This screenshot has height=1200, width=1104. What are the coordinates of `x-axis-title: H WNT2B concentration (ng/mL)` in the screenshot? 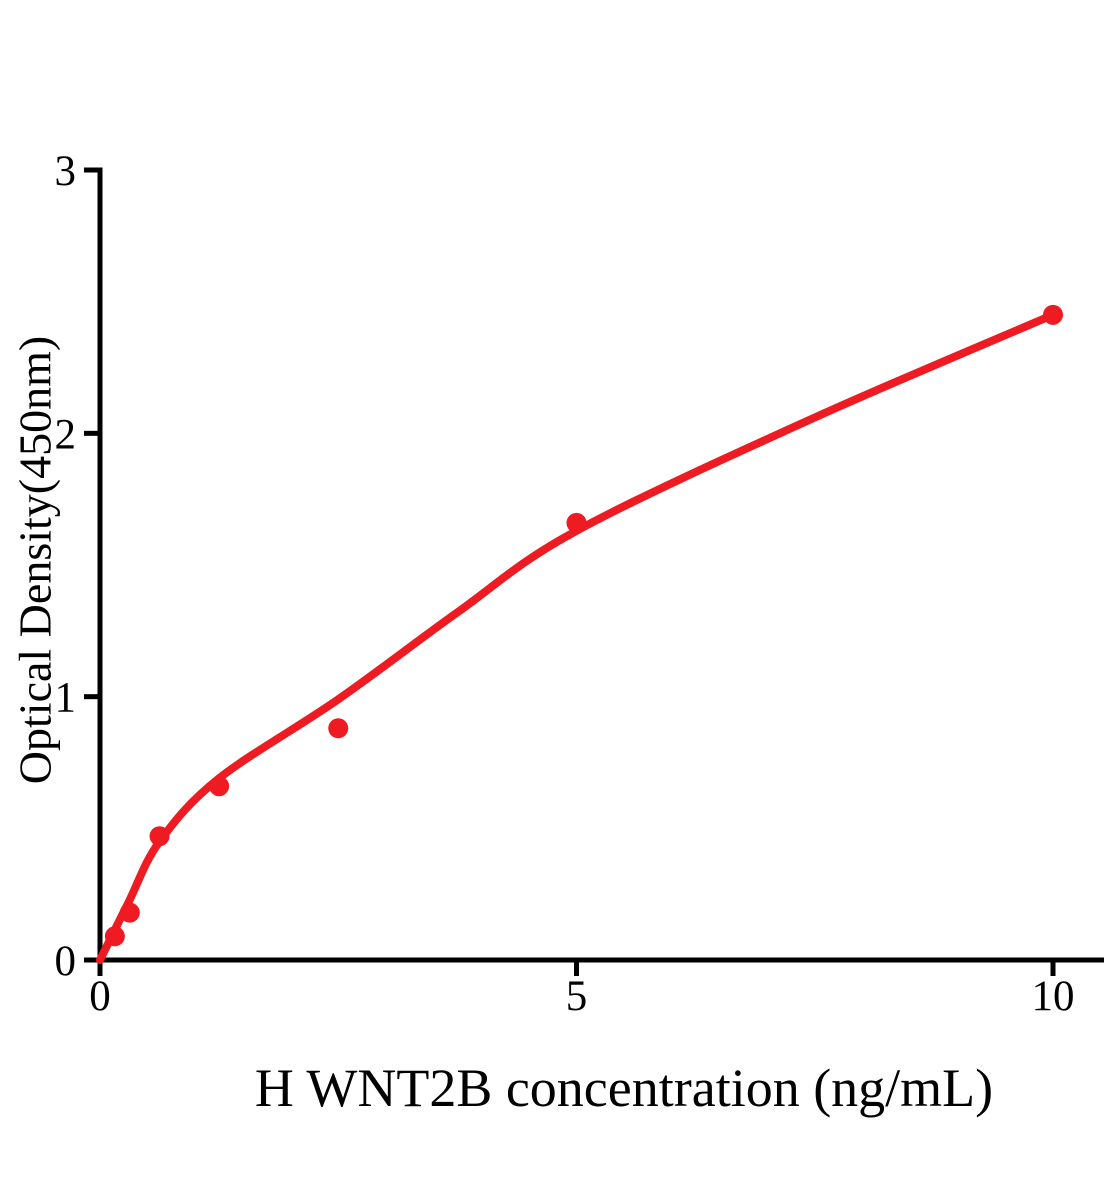 It's located at (624, 1088).